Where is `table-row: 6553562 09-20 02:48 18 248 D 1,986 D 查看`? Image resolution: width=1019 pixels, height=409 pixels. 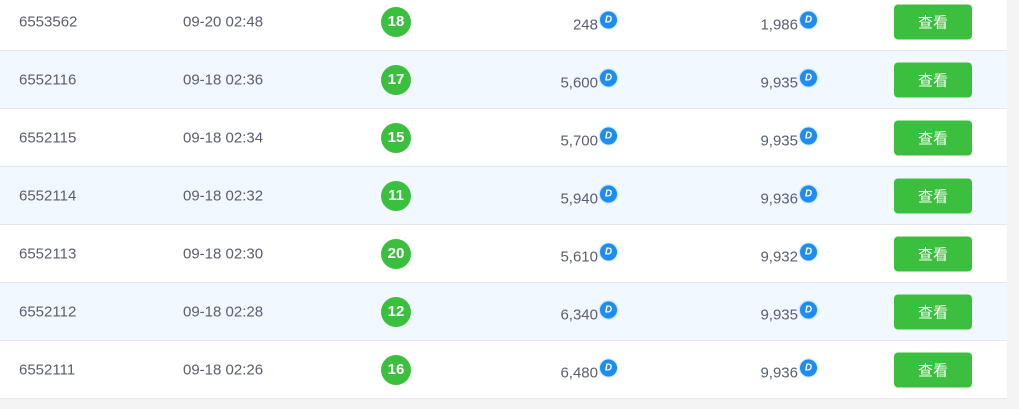 table-row: 6553562 09-20 02:48 18 248 D 1,986 D 查看 is located at coordinates (503, 25).